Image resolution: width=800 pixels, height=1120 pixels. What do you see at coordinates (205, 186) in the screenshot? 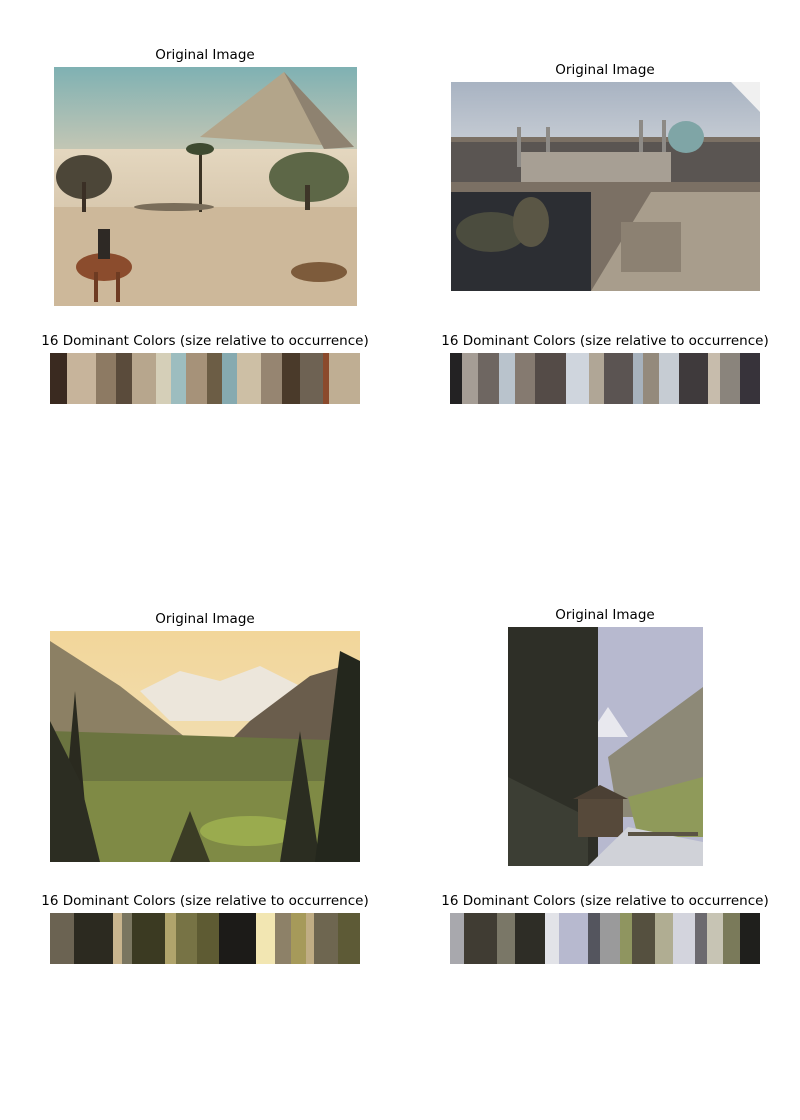
I see `photo-pyramid-desert` at bounding box center [205, 186].